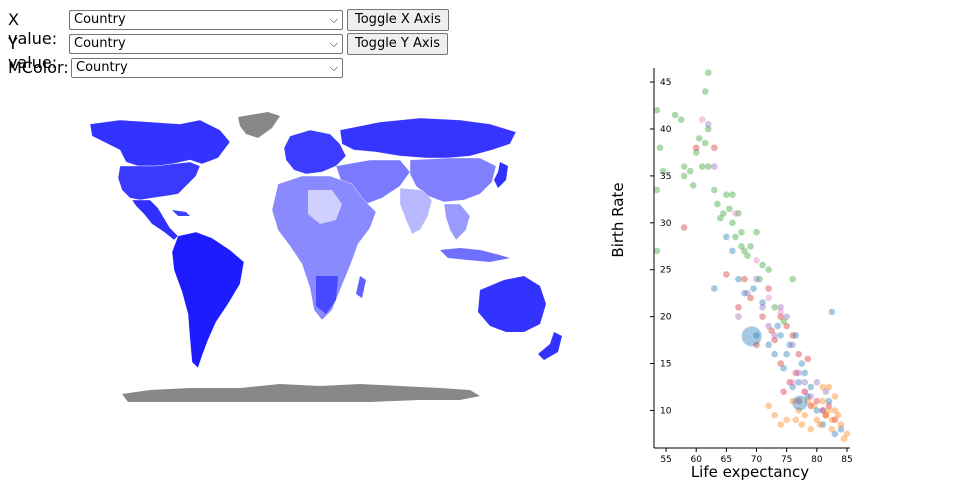  Describe the element at coordinates (361, 287) in the screenshot. I see `map-region-madagascar` at that location.